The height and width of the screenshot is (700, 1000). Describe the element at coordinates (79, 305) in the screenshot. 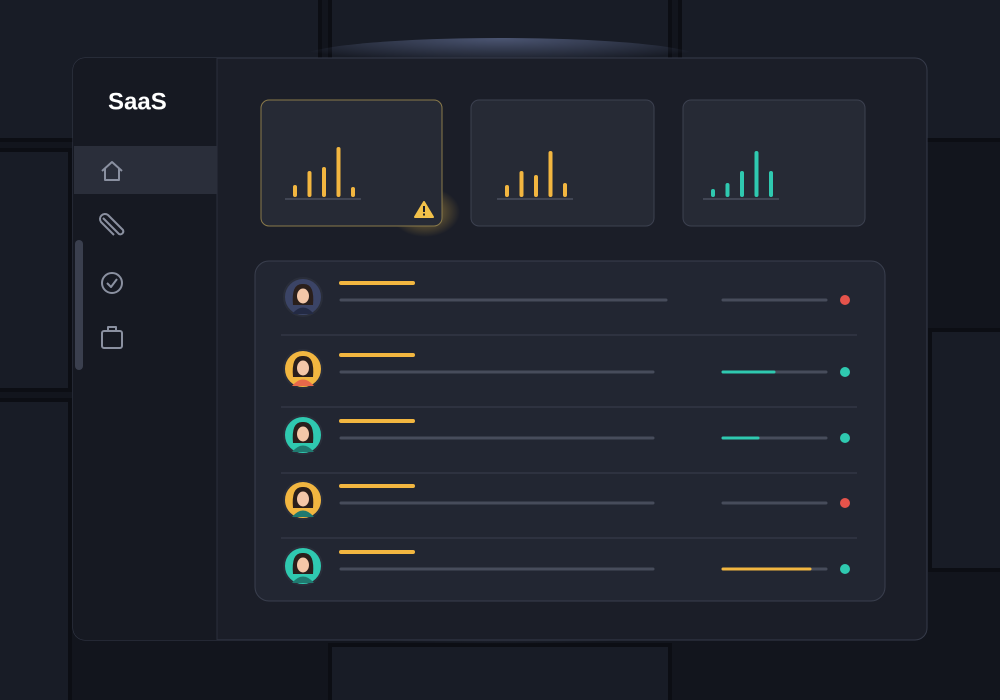

I see `scrollbar` at that location.